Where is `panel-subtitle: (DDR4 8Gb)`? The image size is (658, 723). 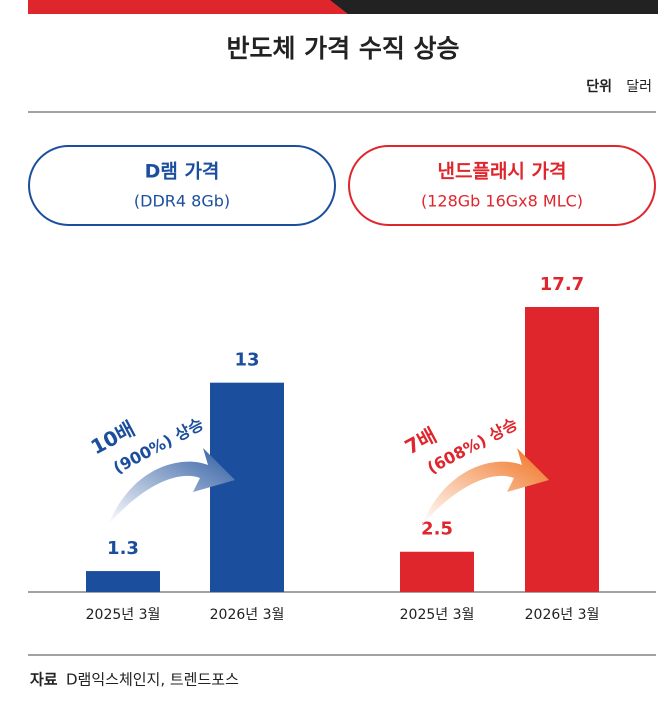 panel-subtitle: (DDR4 8Gb) is located at coordinates (182, 201).